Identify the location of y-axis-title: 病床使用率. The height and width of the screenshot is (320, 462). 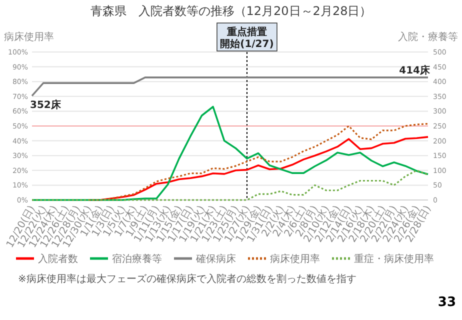
(29, 37).